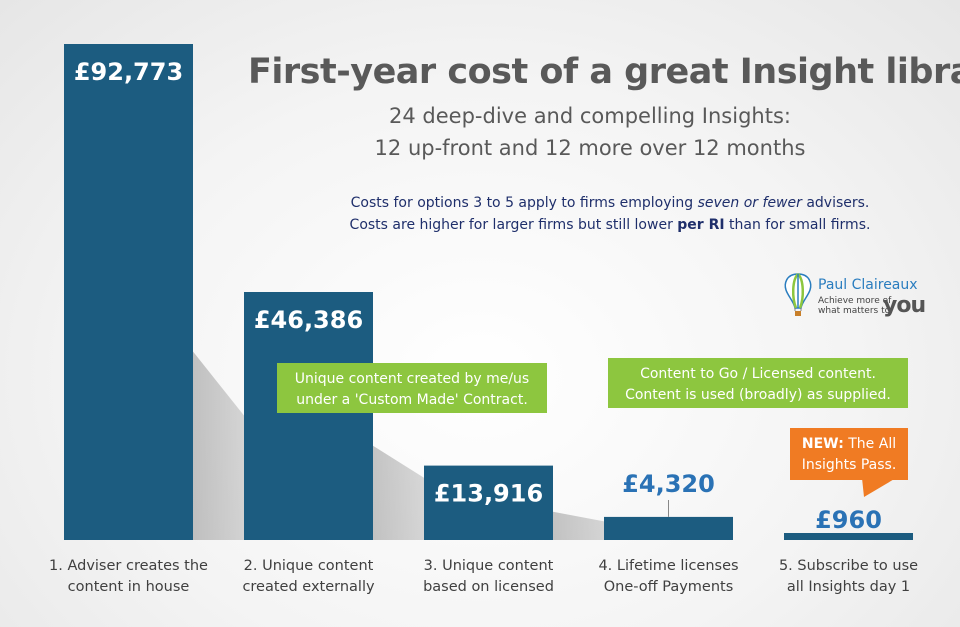  I want to click on category-label-line: 4. Lifetime licenses, so click(668, 566).